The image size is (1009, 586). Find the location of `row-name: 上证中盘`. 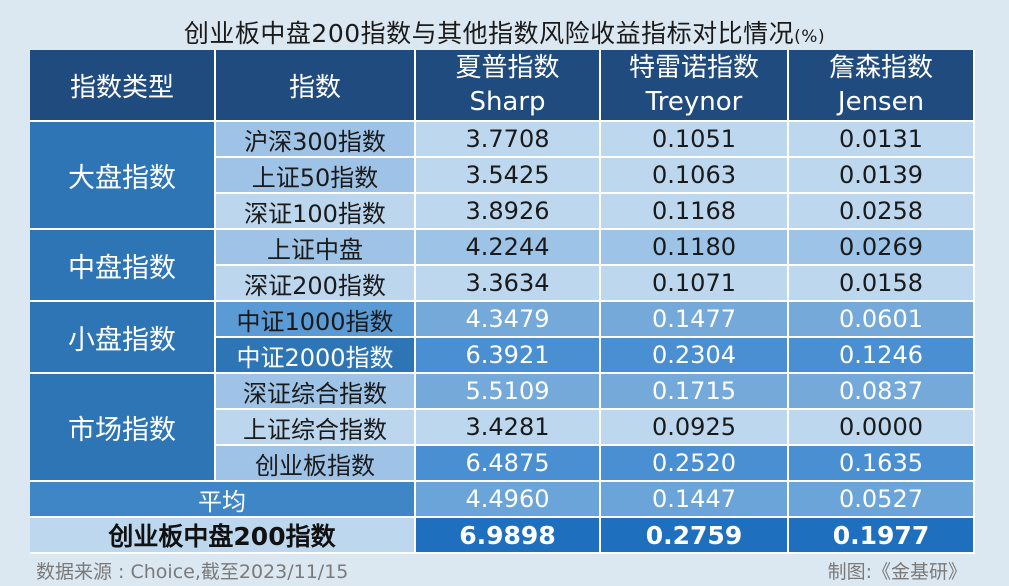

row-name: 上证中盘 is located at coordinates (316, 248).